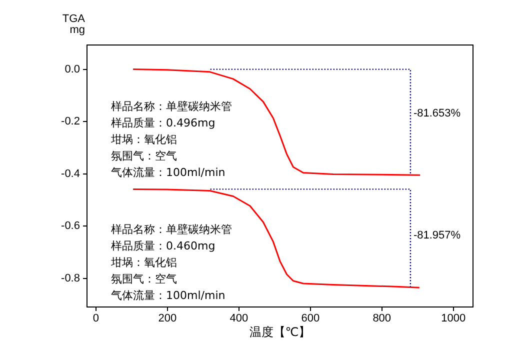 The image size is (523, 346). I want to click on x-tick-label: 400, so click(239, 318).